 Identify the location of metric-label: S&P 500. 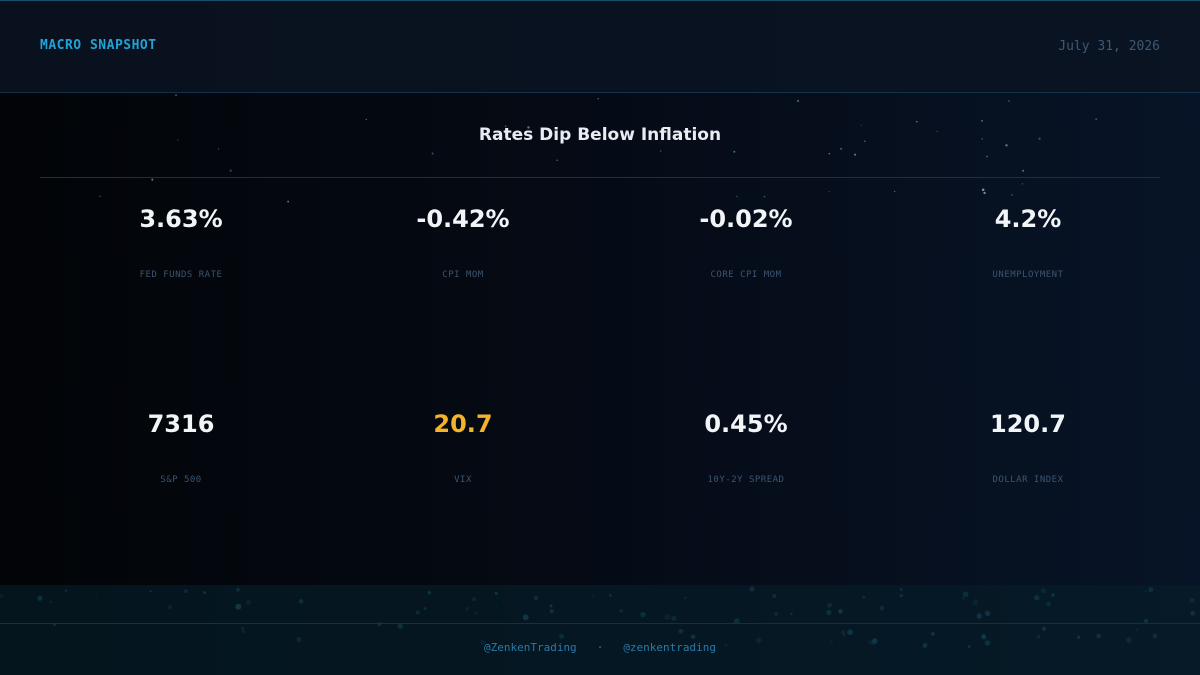
(181, 480).